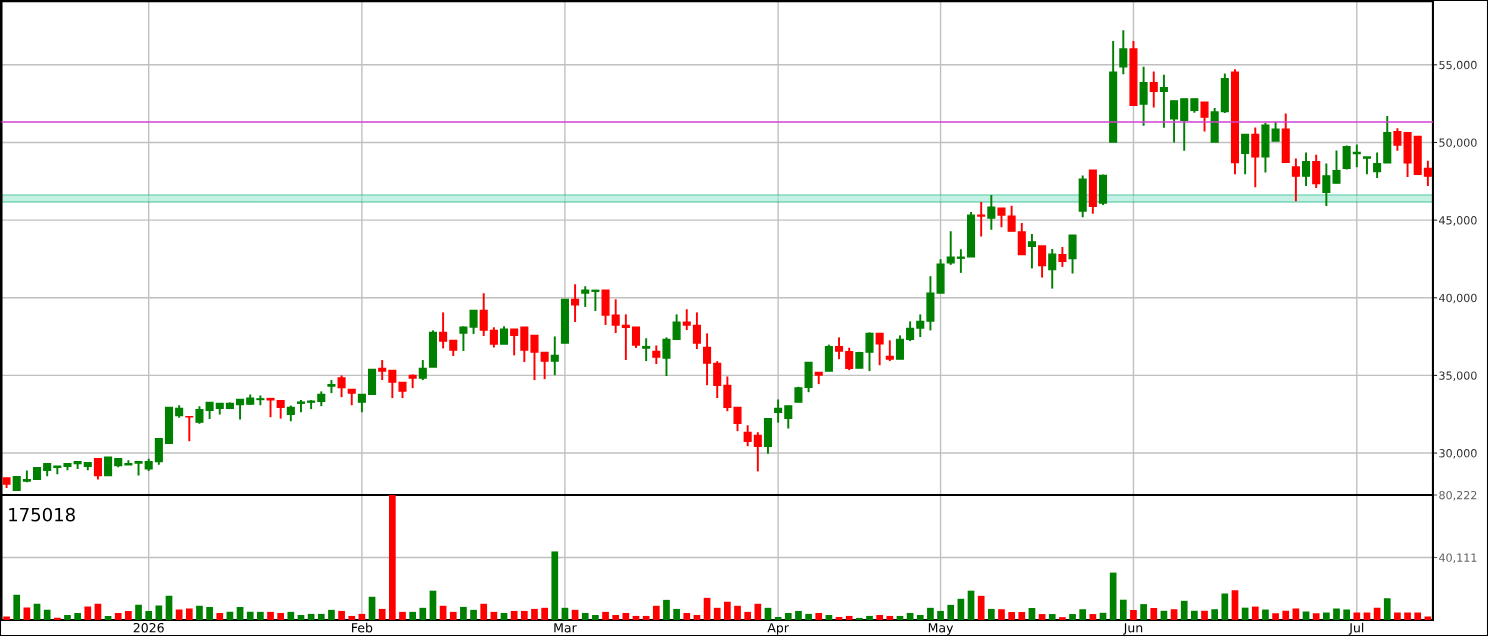  Describe the element at coordinates (1458, 65) in the screenshot. I see `y-tick-label: 55,000` at that location.